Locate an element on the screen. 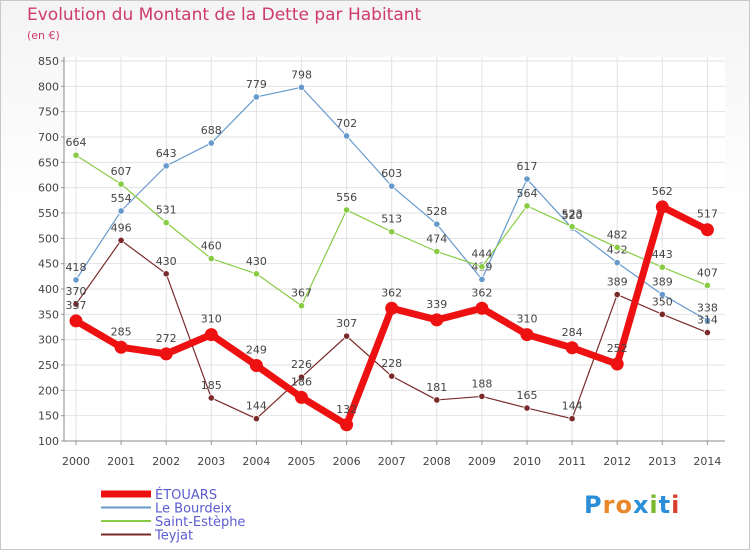 This screenshot has height=551, width=750. data-label: 528 is located at coordinates (436, 211).